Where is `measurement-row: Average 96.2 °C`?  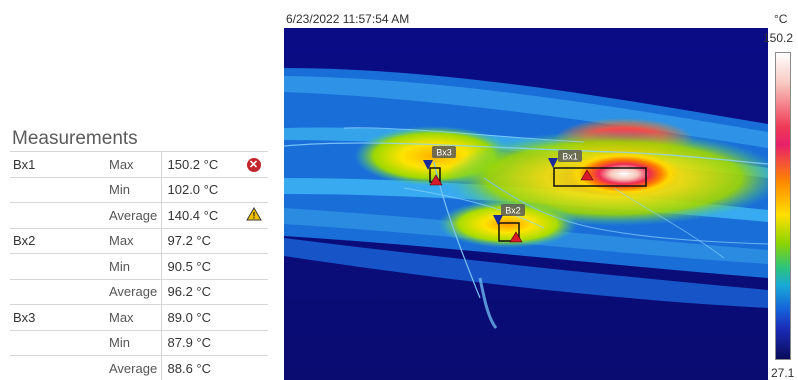 measurement-row: Average 96.2 °C is located at coordinates (139, 292).